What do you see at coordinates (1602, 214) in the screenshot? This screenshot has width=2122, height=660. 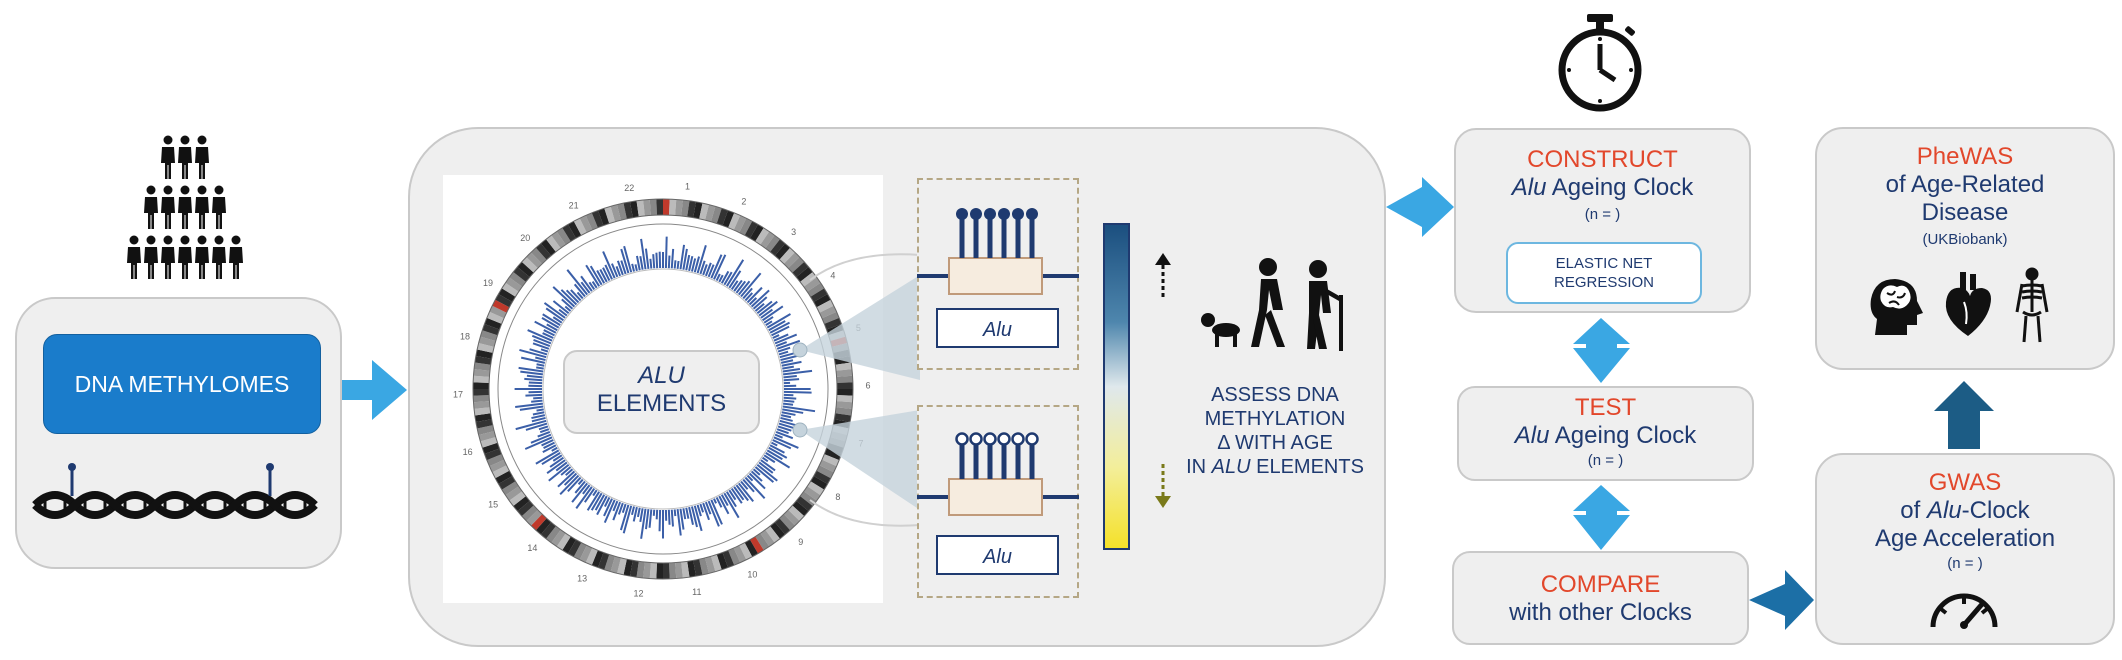 I see `construct-n: (n = )` at bounding box center [1602, 214].